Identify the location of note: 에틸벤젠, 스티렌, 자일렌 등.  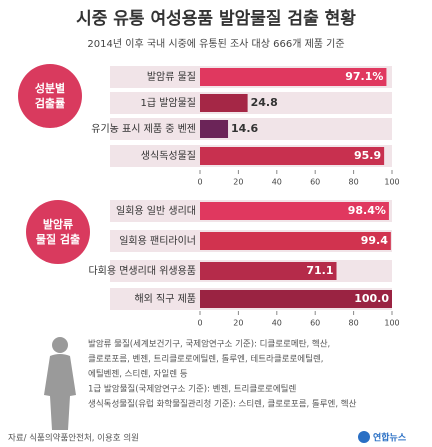
(138, 374).